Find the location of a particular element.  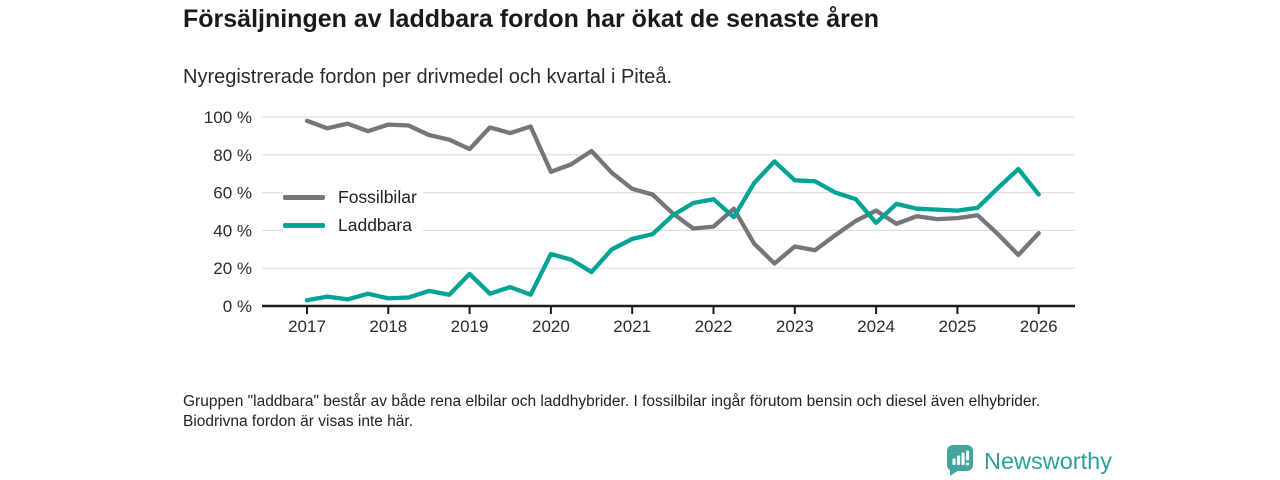

svg-text: 2023 is located at coordinates (795, 326).